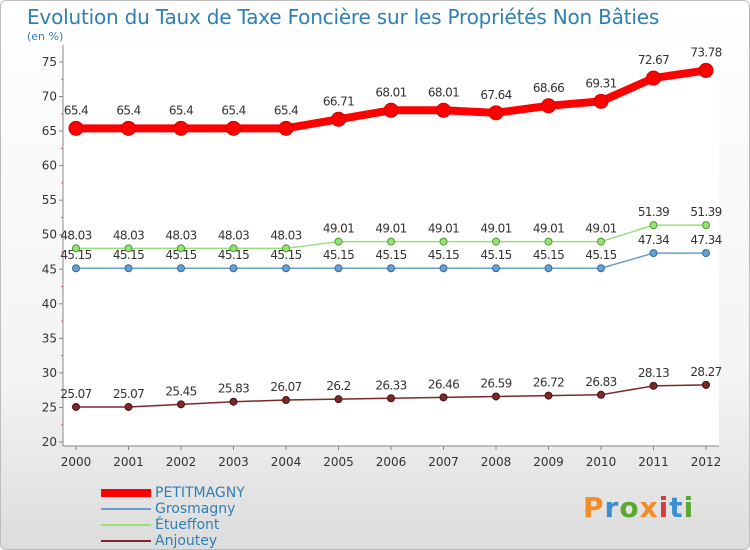 This screenshot has height=550, width=750. What do you see at coordinates (49, 407) in the screenshot?
I see `y-tick-label: 25` at bounding box center [49, 407].